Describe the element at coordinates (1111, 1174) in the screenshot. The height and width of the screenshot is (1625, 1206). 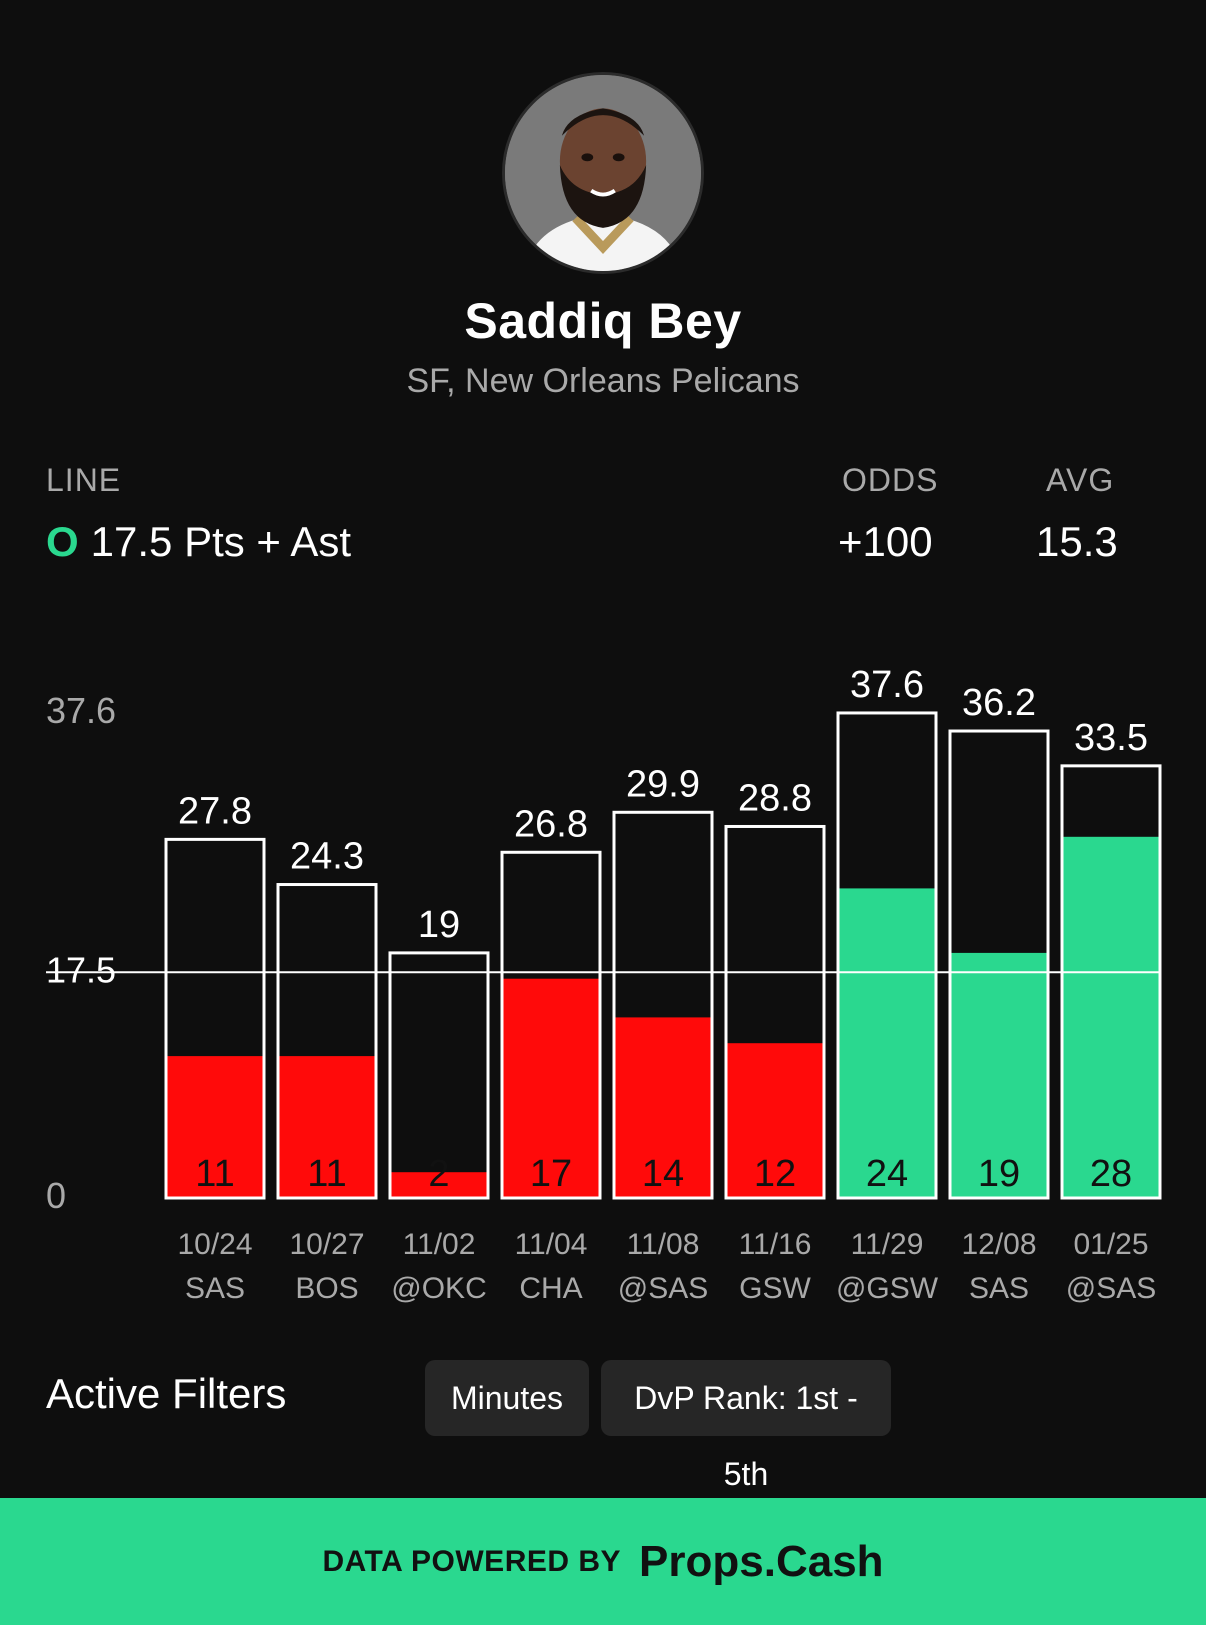
I see `bar-value-label-8: 28` at that location.